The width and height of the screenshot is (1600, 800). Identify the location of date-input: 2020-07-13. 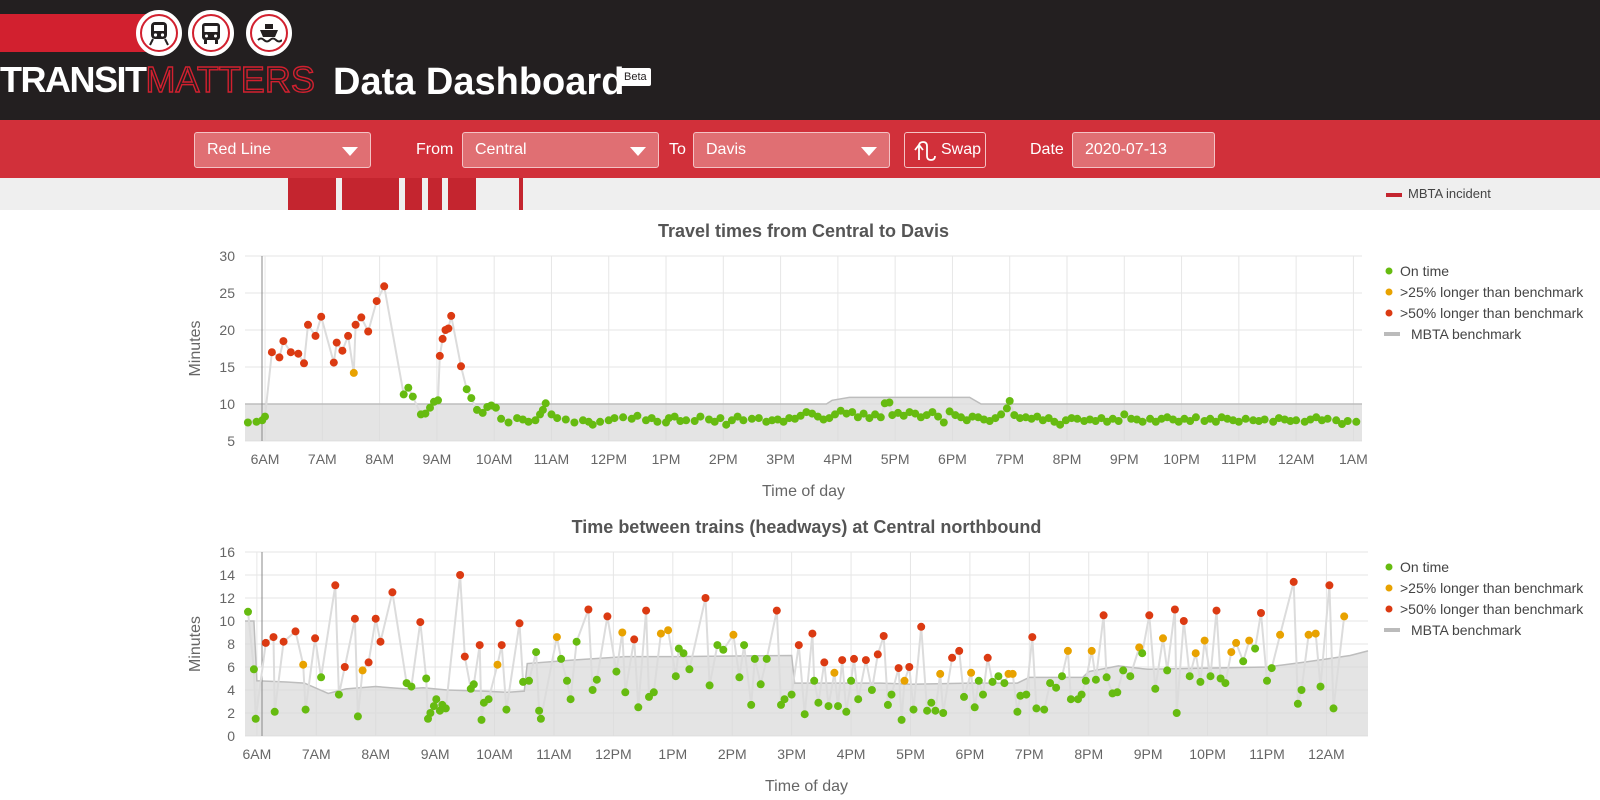
(1143, 150).